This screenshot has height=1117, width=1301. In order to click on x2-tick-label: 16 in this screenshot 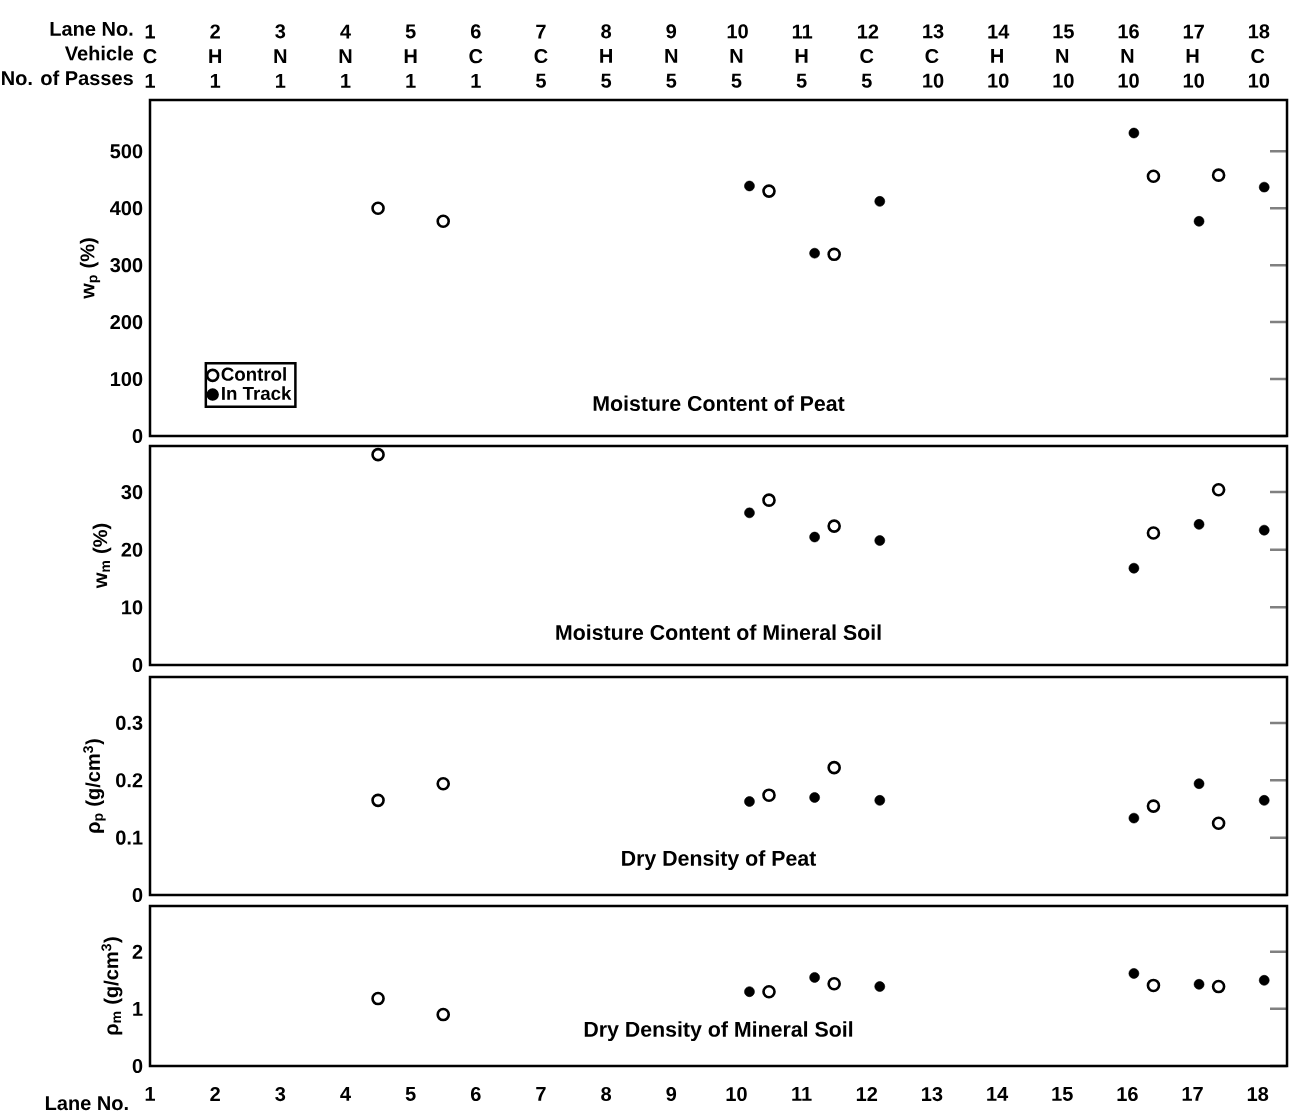, I will do `click(1128, 31)`.